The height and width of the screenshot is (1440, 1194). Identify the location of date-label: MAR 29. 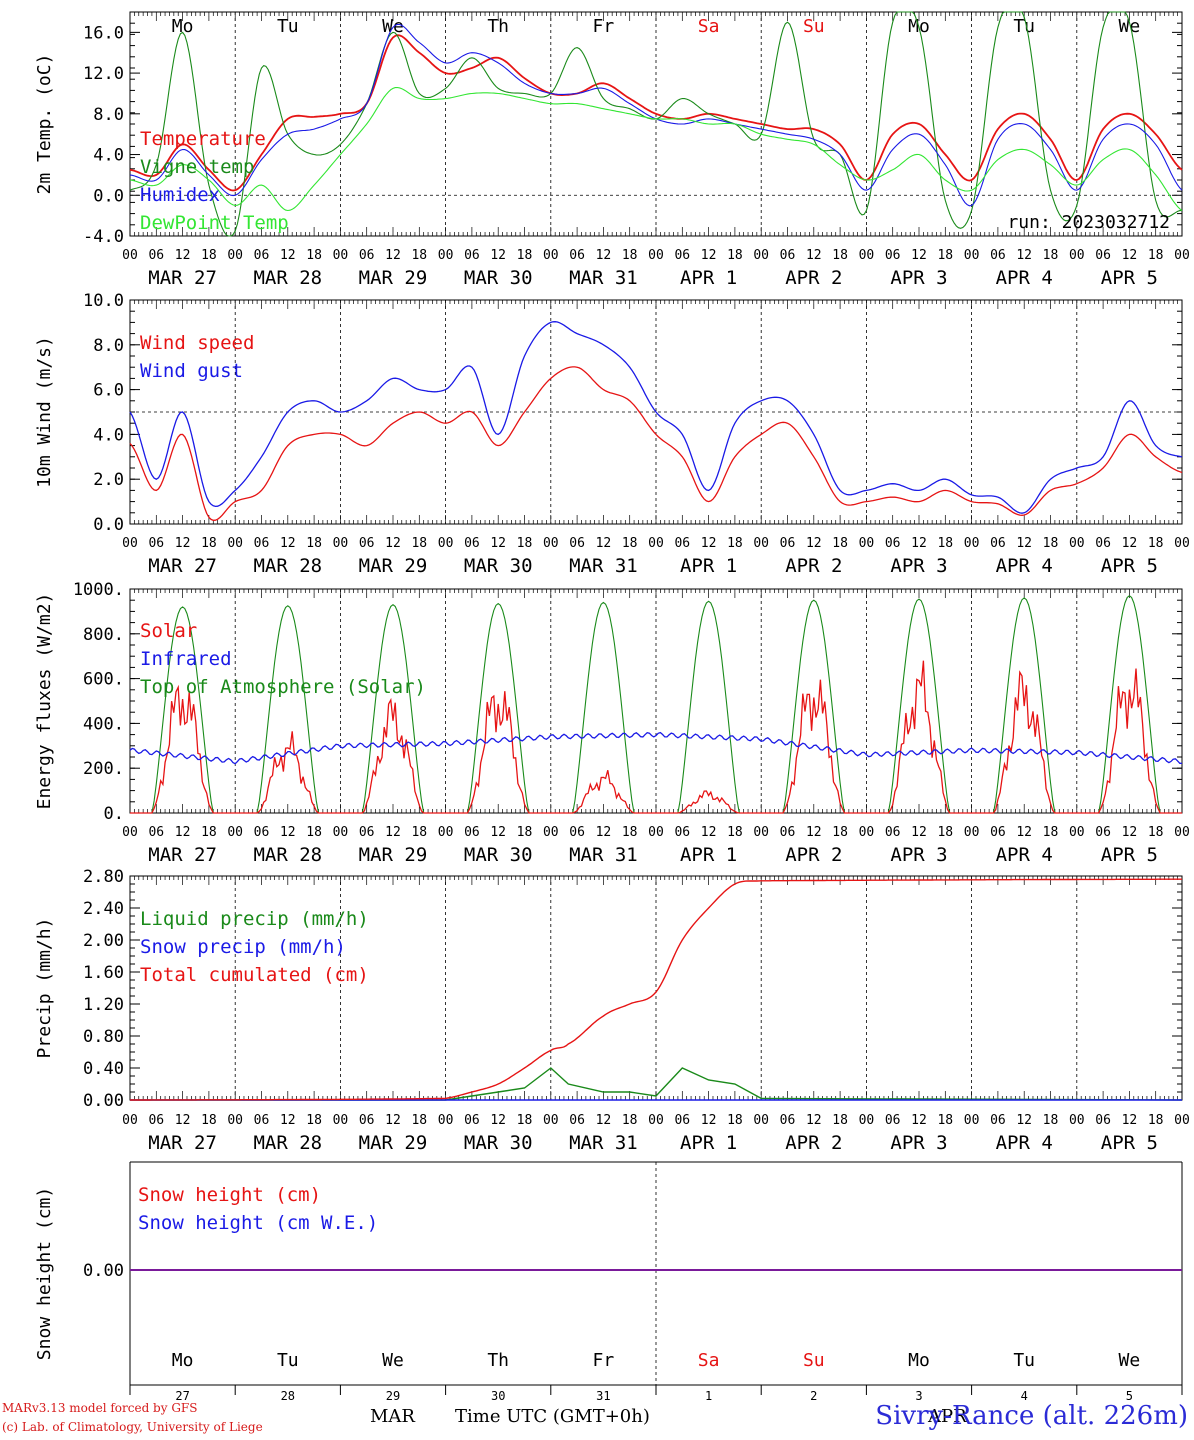
(393, 1143).